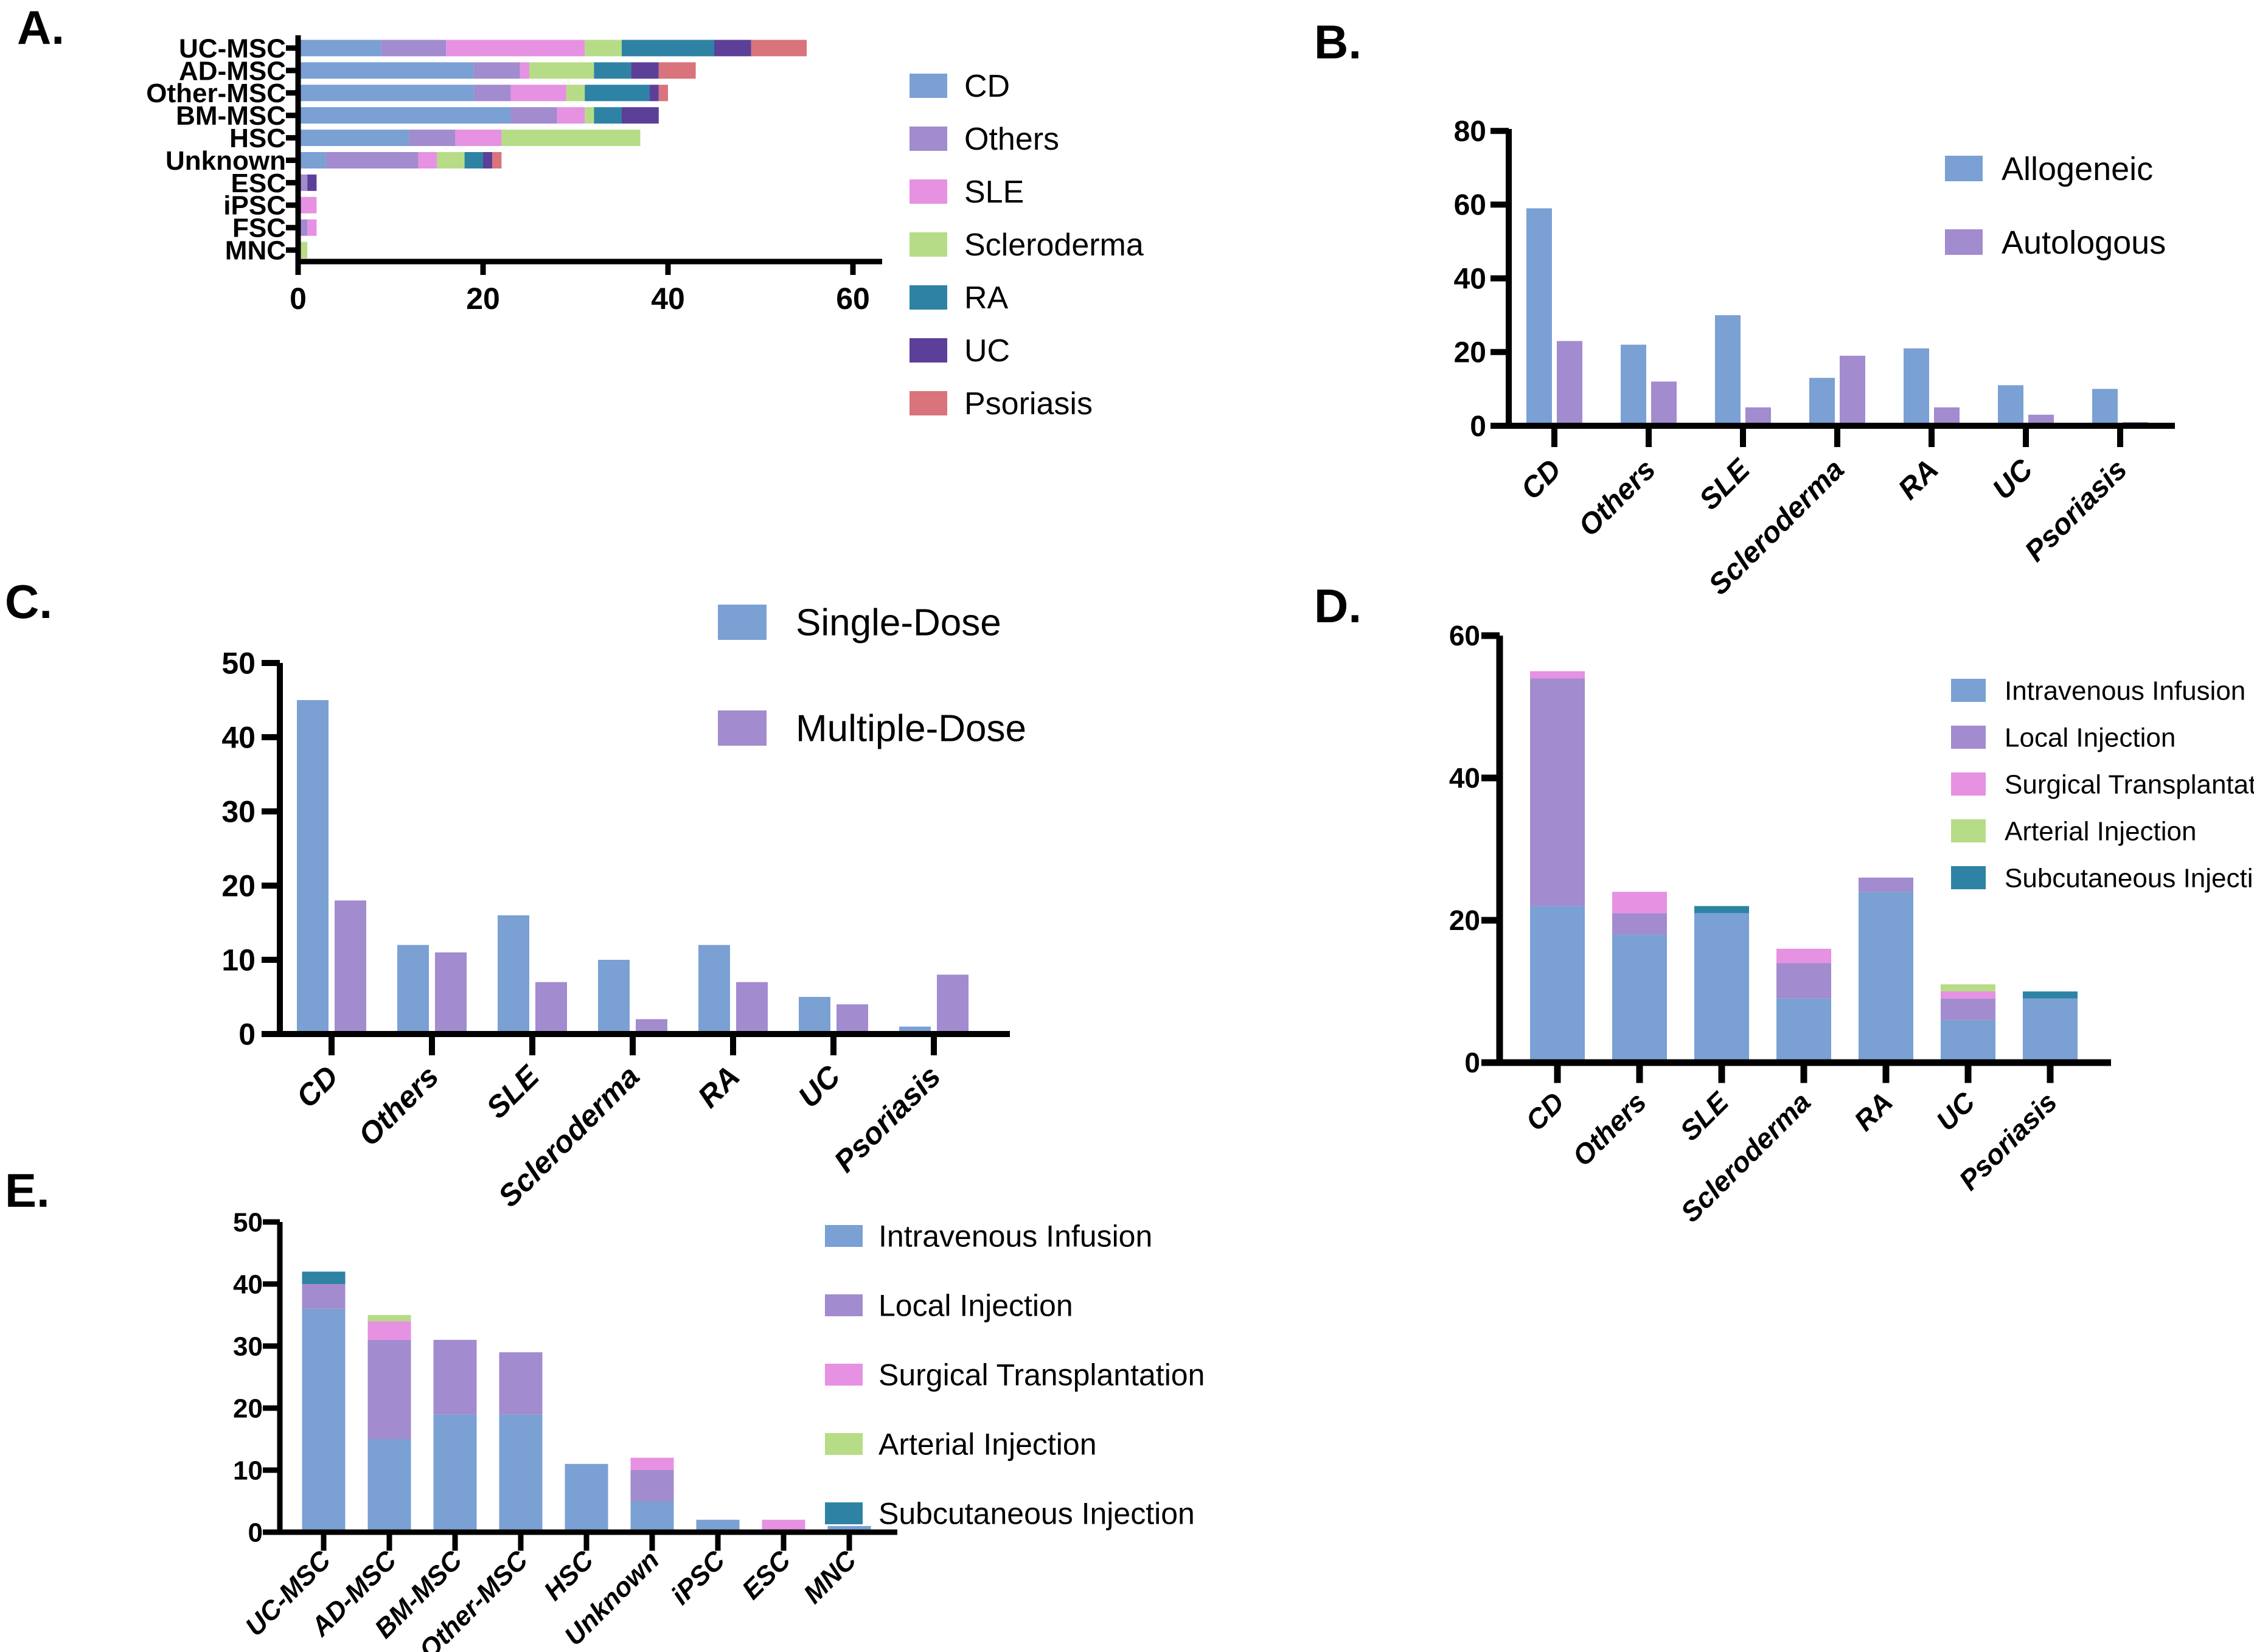 This screenshot has width=2254, height=1652. Describe the element at coordinates (28, 601) in the screenshot. I see `panel-c-label: C.` at that location.